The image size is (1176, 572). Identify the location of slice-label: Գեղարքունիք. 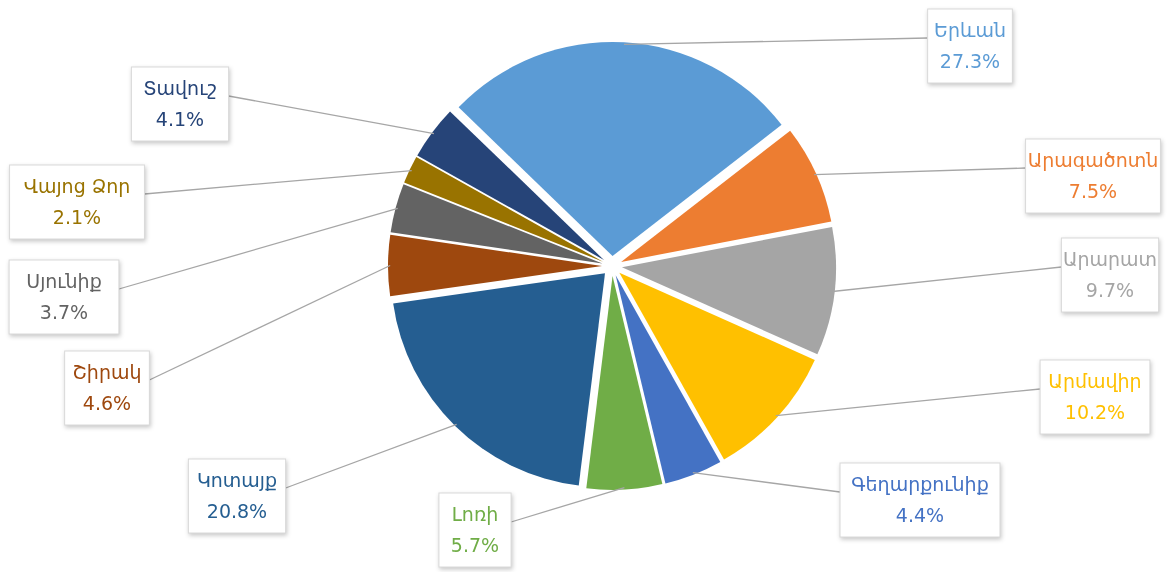
(920, 484).